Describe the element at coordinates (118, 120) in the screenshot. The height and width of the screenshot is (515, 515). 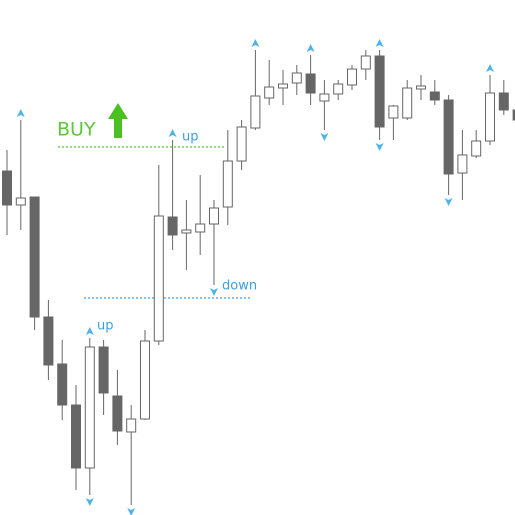
I see `buy-arrow-icon` at that location.